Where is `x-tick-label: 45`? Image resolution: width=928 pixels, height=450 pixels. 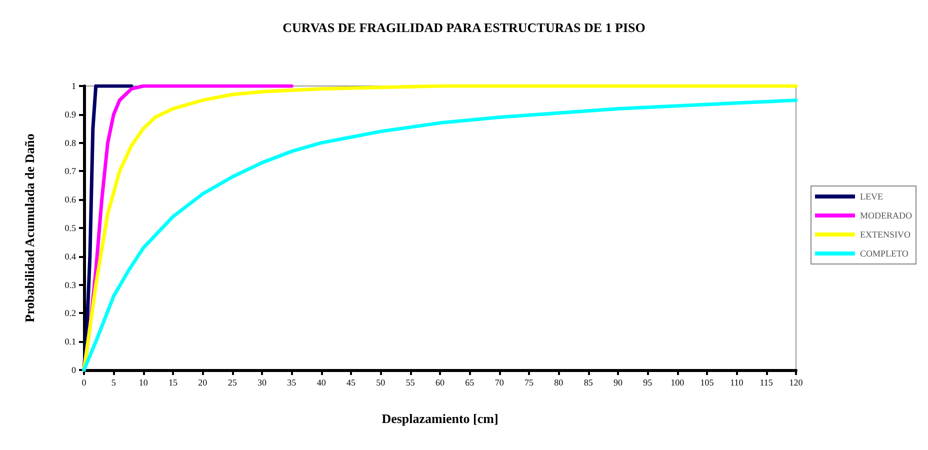 x-tick-label: 45 is located at coordinates (351, 383).